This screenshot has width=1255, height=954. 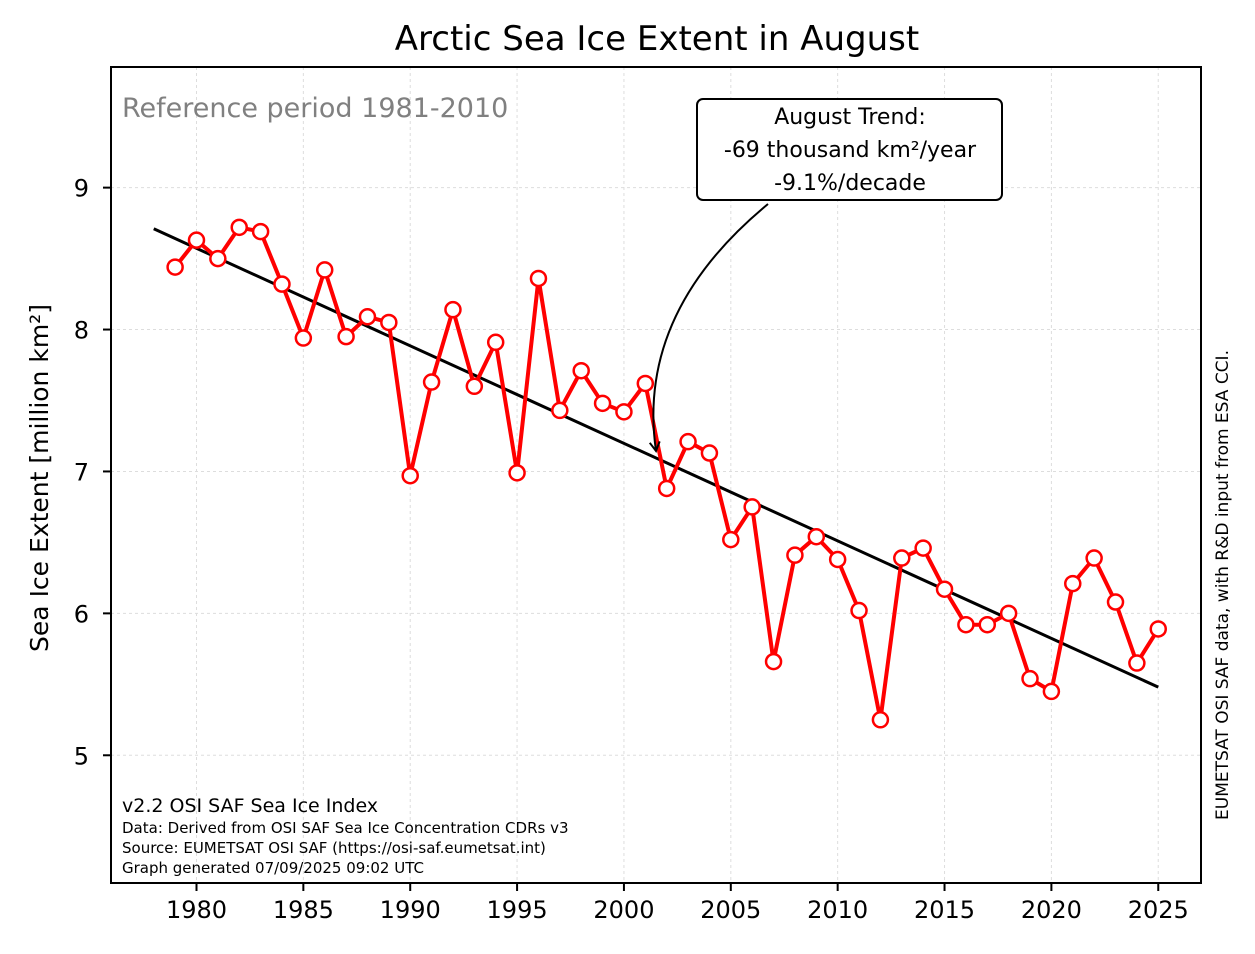 What do you see at coordinates (1008, 613) in the screenshot?
I see `data-point-2018` at bounding box center [1008, 613].